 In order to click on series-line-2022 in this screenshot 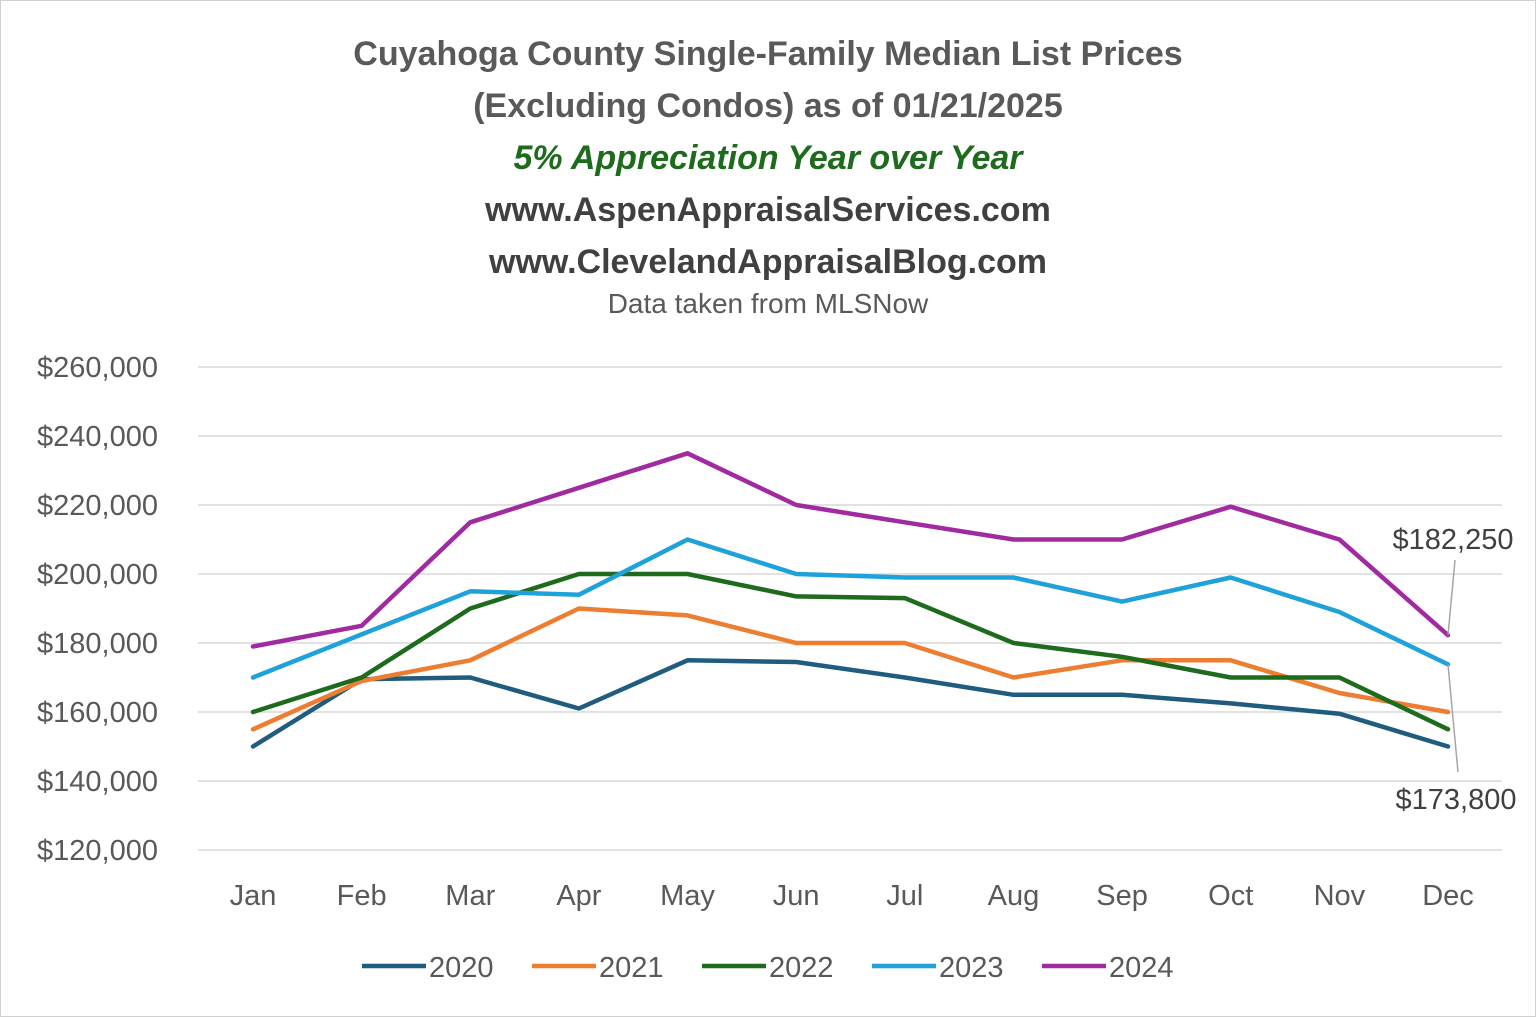, I will do `click(850, 651)`.